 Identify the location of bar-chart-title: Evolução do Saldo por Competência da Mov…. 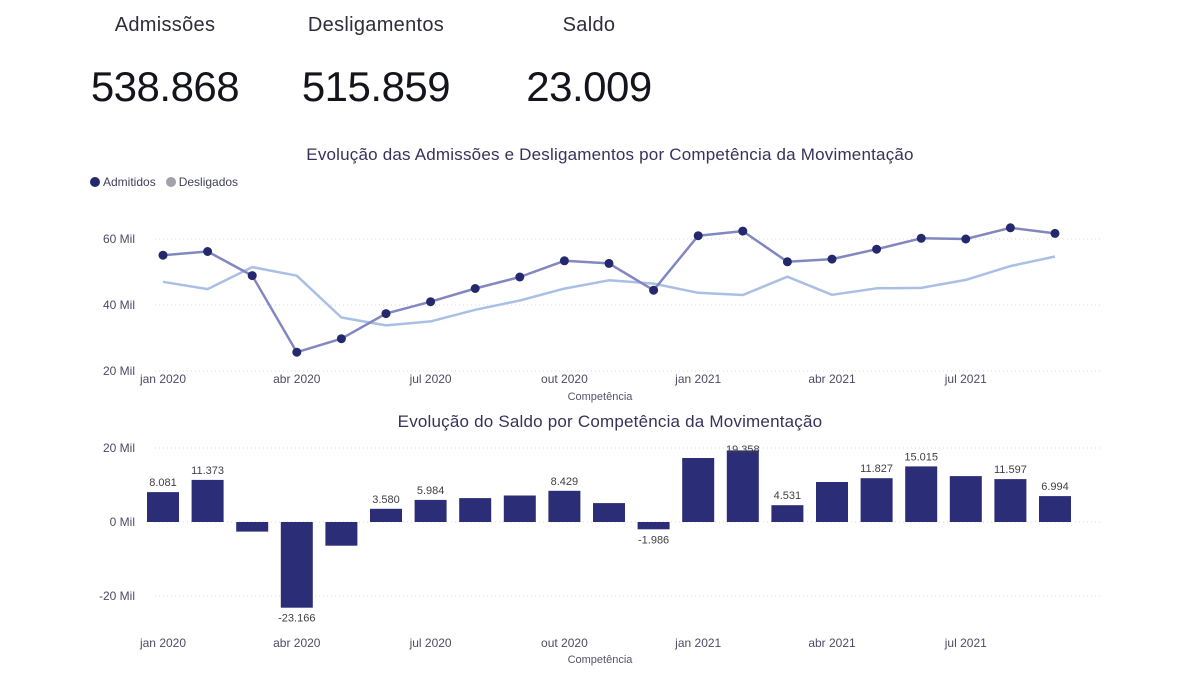
(610, 421).